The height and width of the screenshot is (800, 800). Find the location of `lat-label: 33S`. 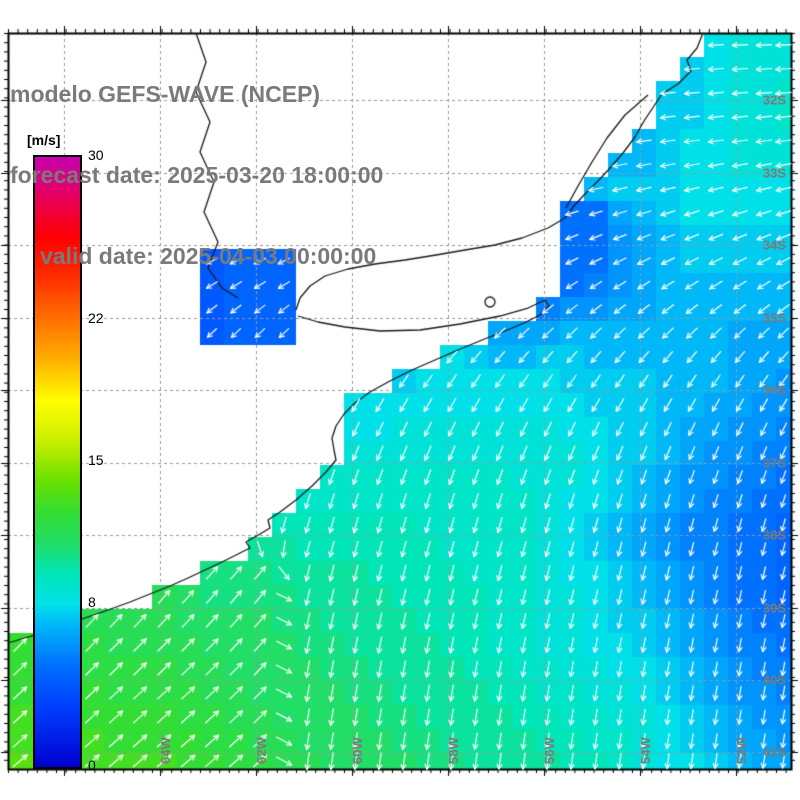

lat-label: 33S is located at coordinates (774, 173).